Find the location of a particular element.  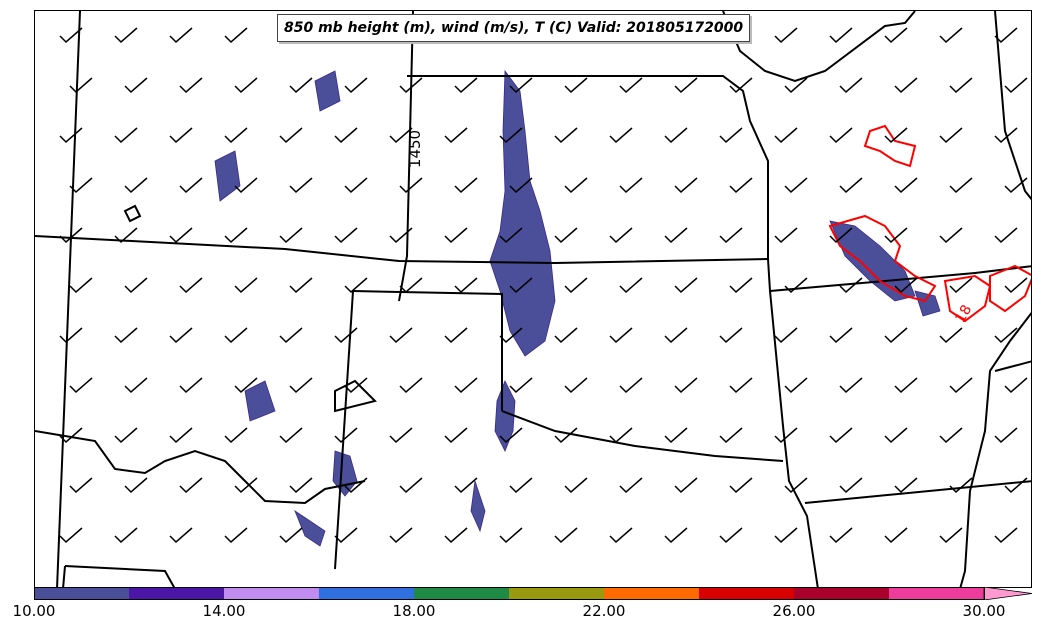

colorbar is located at coordinates (533, 593).